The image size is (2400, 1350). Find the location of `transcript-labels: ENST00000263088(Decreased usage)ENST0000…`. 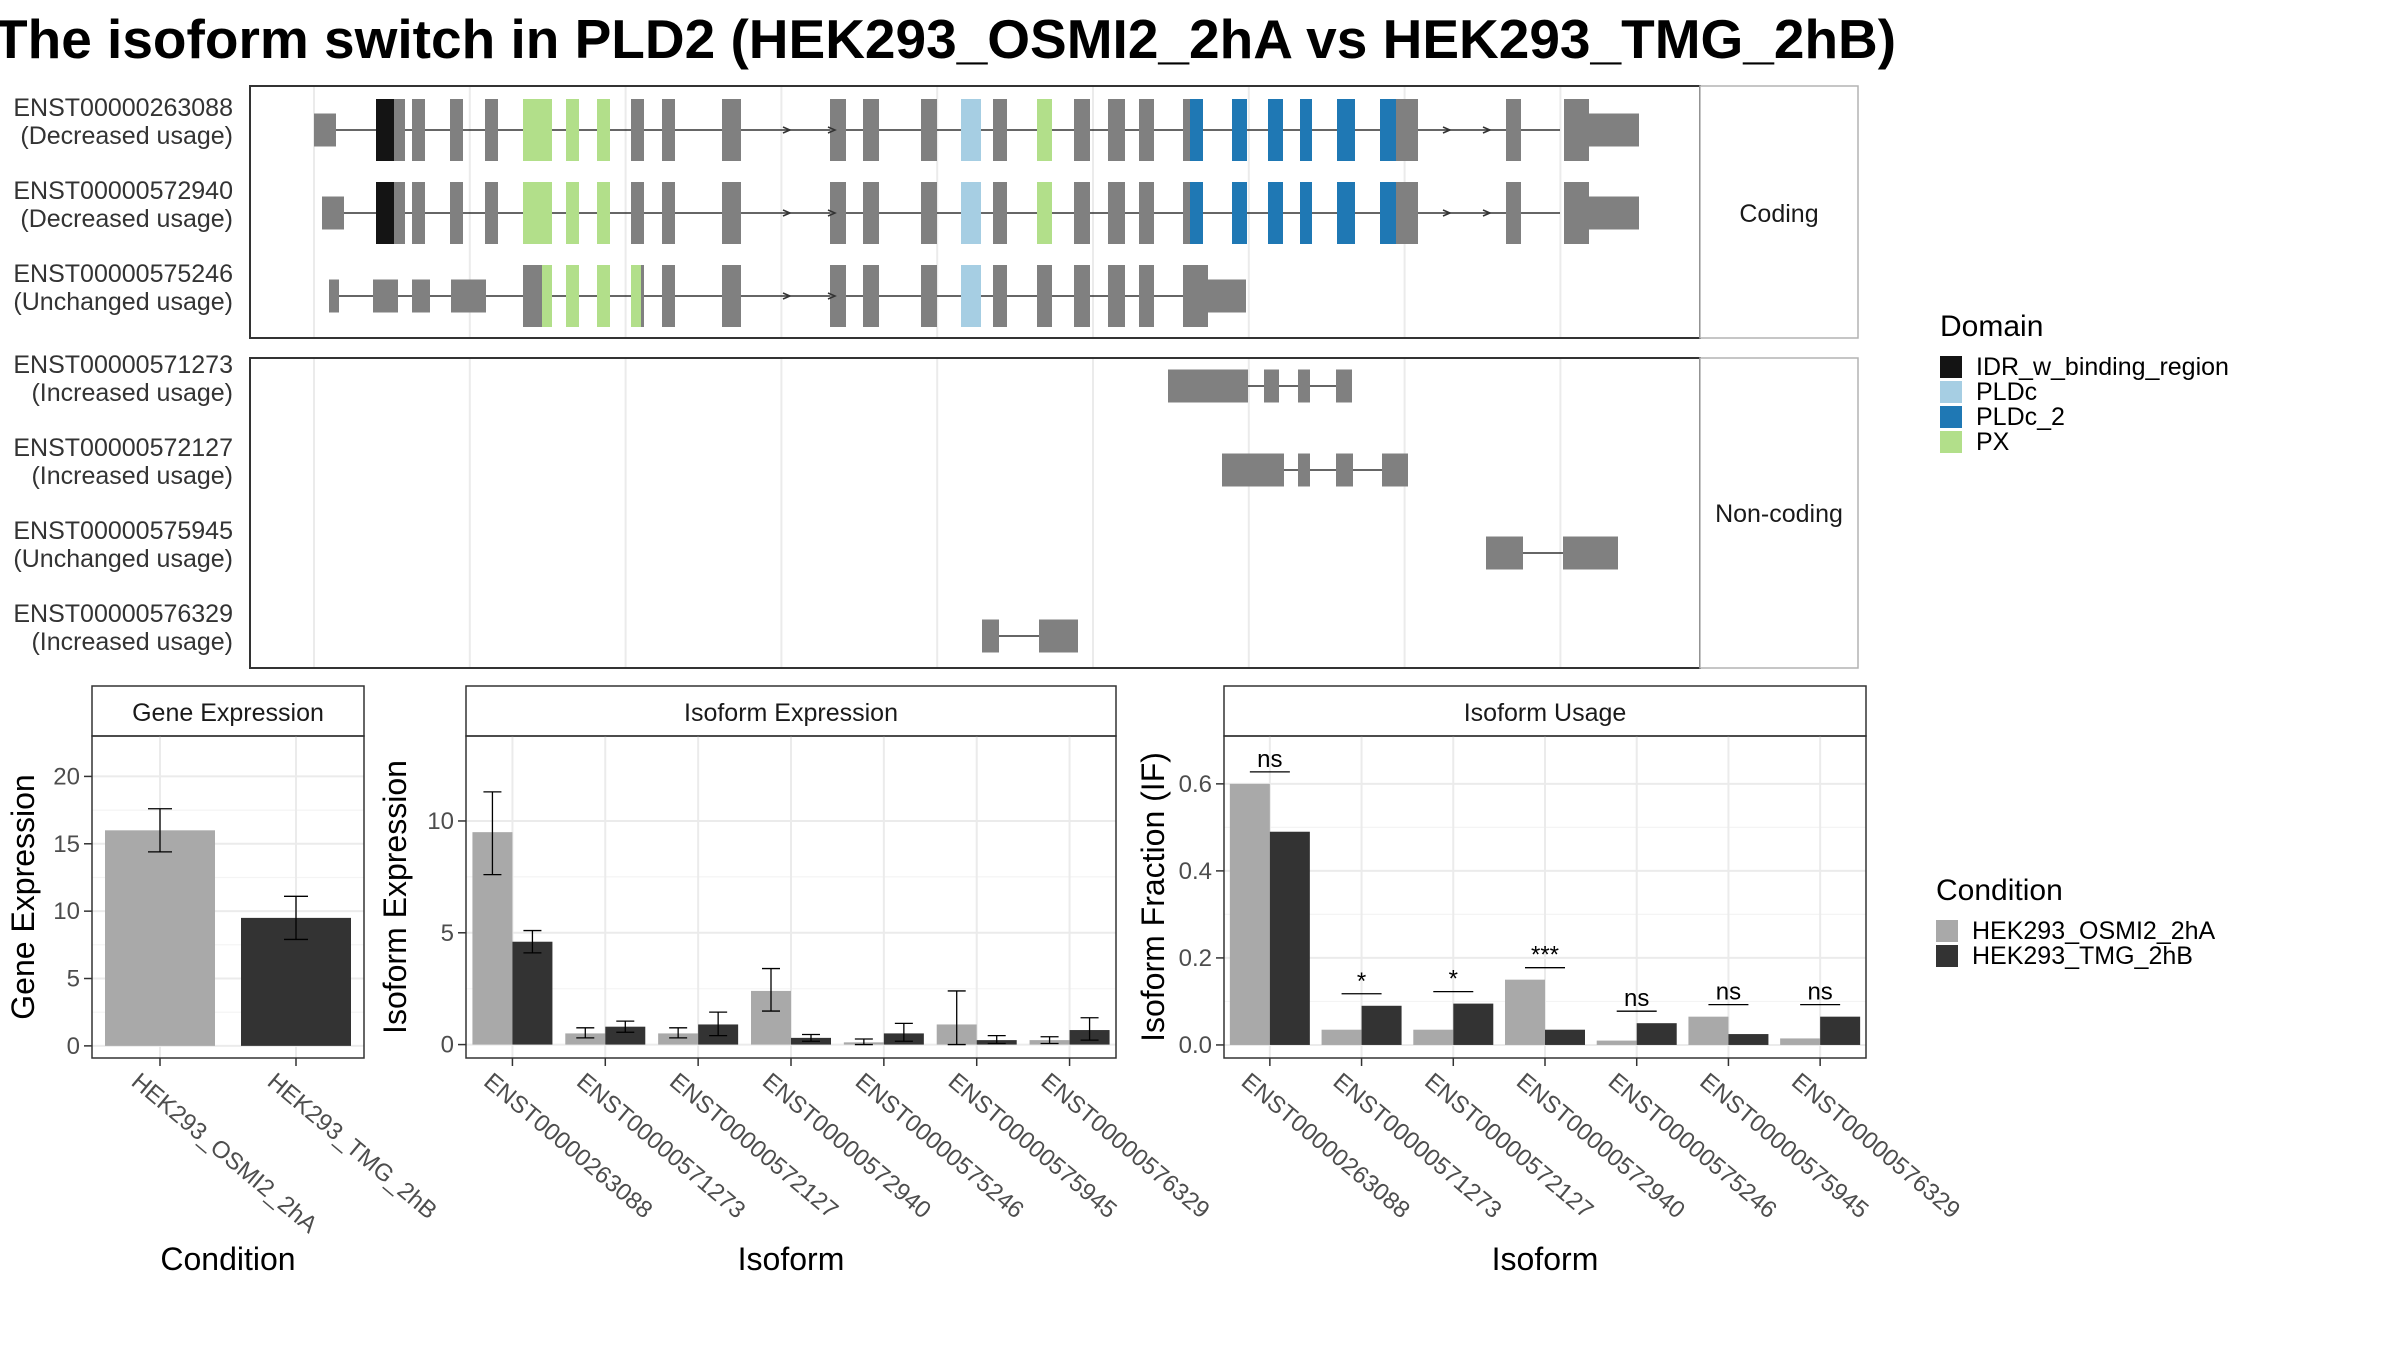

transcript-labels: ENST00000263088(Decreased usage)ENST0000… is located at coordinates (123, 375).